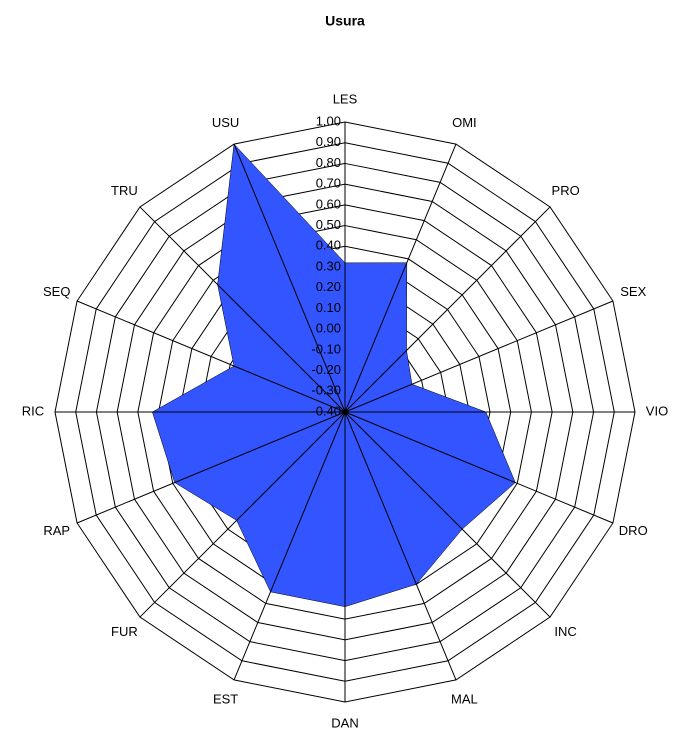 This screenshot has height=740, width=676. What do you see at coordinates (464, 699) in the screenshot?
I see `category-label: MAL` at bounding box center [464, 699].